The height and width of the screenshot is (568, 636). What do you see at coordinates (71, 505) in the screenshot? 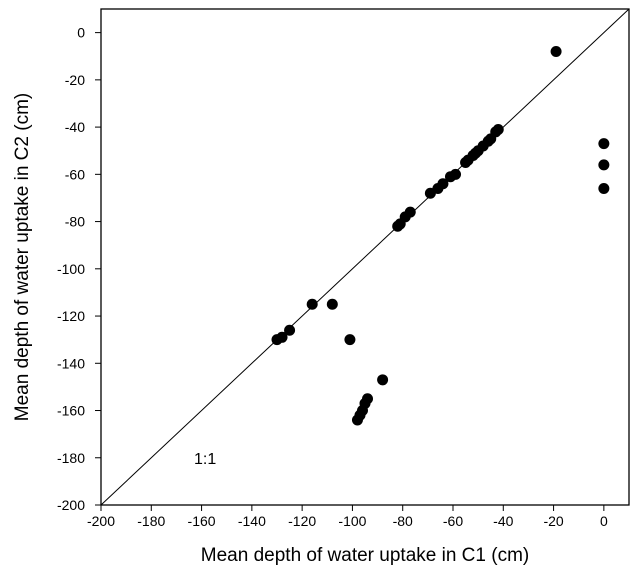
I see `y-tick-label: -200` at bounding box center [71, 505].